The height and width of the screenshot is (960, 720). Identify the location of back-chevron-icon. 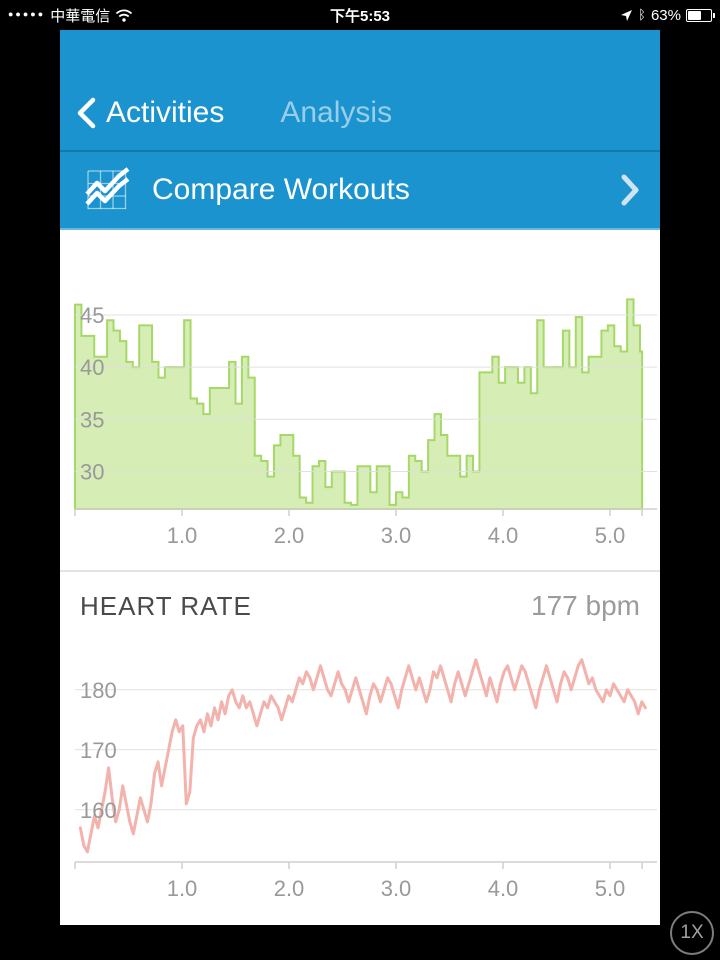
(86, 113).